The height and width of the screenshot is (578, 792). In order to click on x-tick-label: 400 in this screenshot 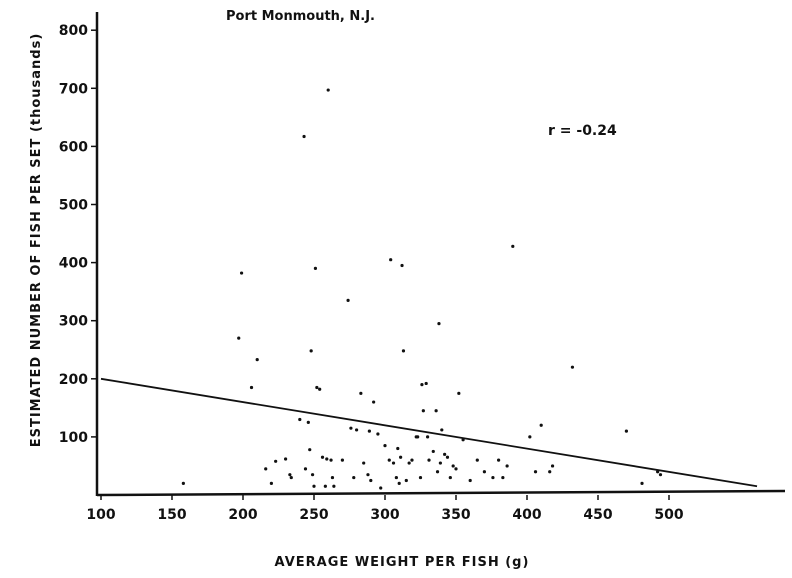, I will do `click(526, 515)`.